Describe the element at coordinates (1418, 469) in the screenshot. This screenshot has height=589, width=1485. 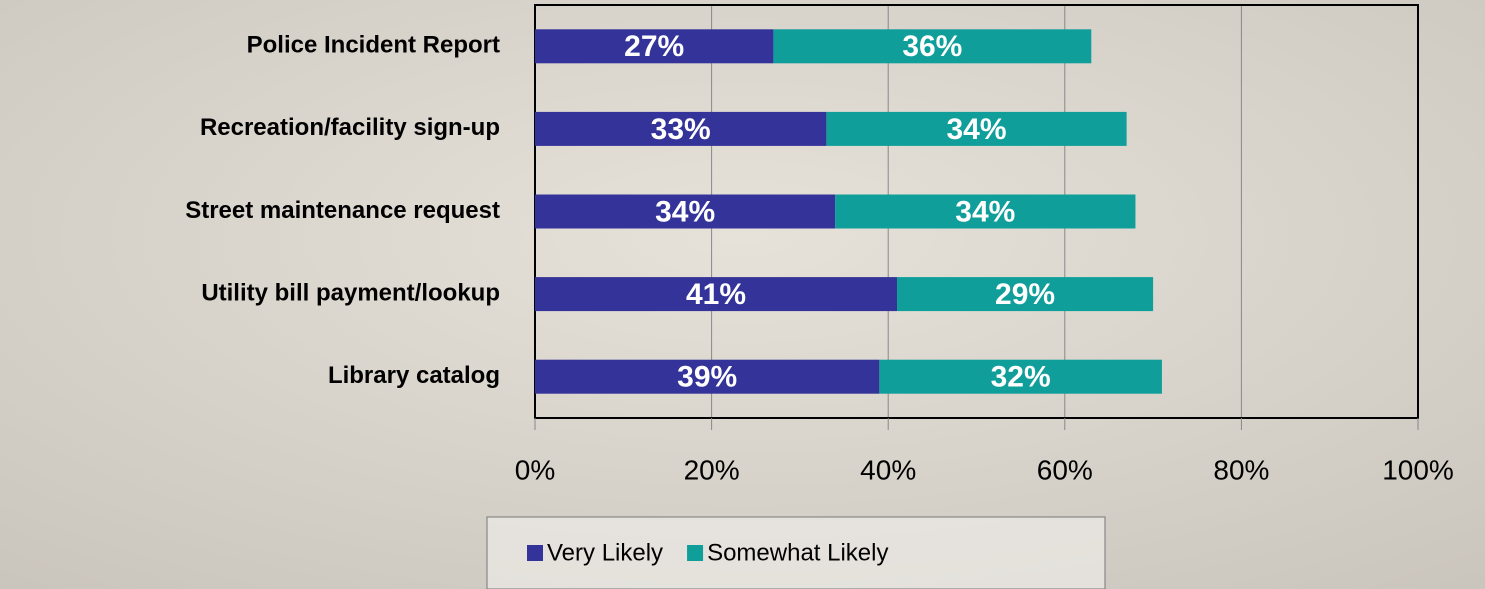
I see `x-tick-label: 100%` at that location.